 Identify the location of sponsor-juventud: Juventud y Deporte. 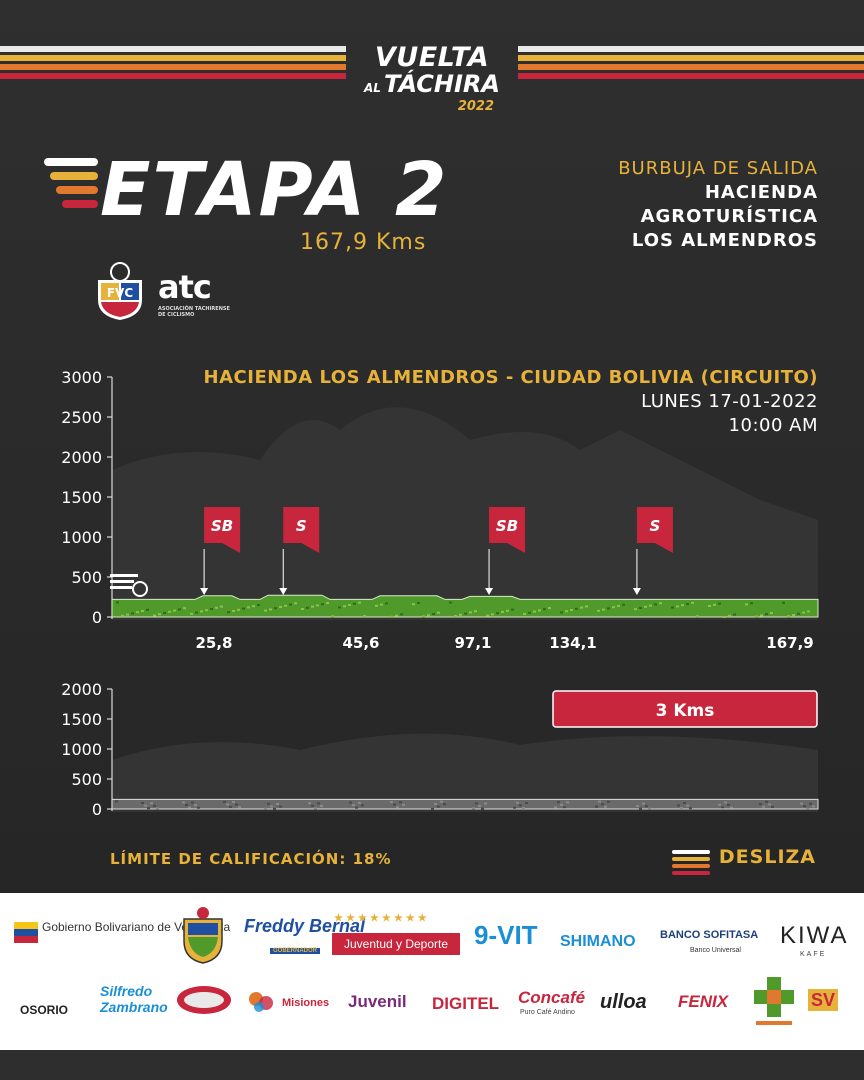
(396, 944).